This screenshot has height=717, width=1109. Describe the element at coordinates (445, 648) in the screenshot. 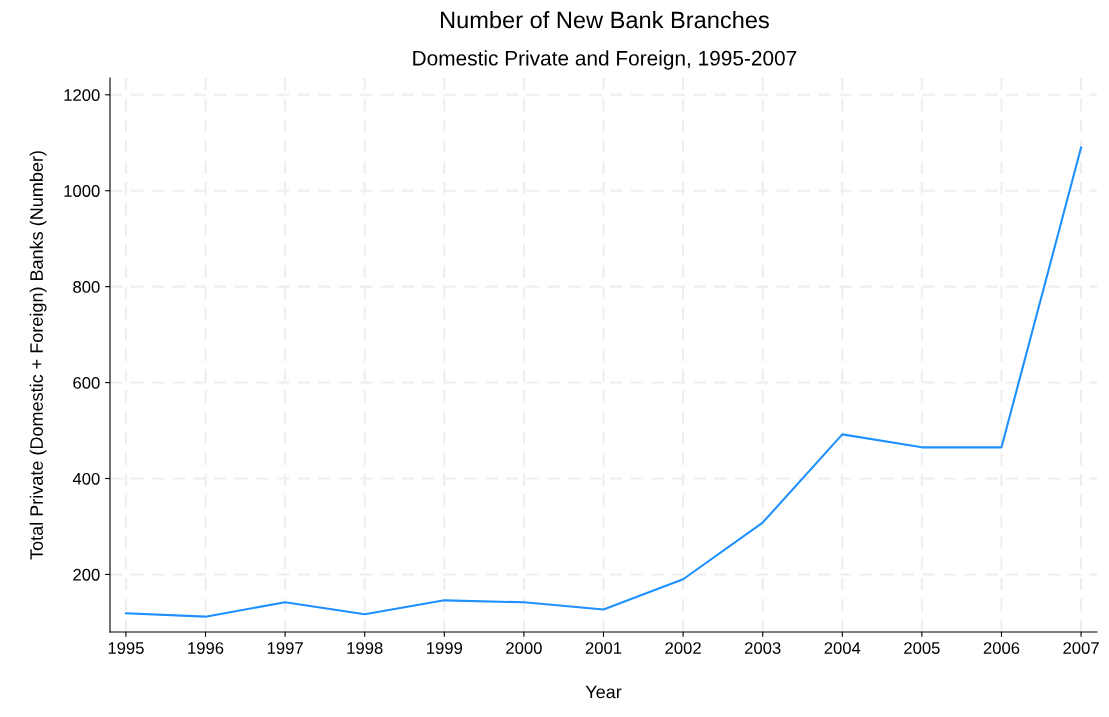

I see `x-tick-label: 1999` at that location.